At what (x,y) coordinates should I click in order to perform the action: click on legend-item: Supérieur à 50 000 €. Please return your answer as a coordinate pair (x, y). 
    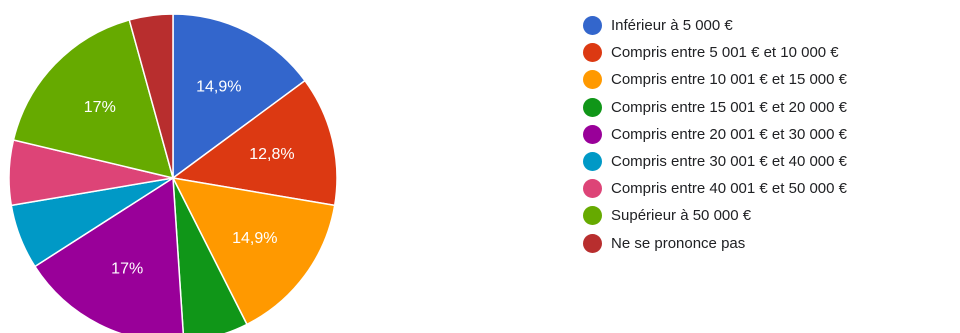
    Looking at the image, I should click on (715, 215).